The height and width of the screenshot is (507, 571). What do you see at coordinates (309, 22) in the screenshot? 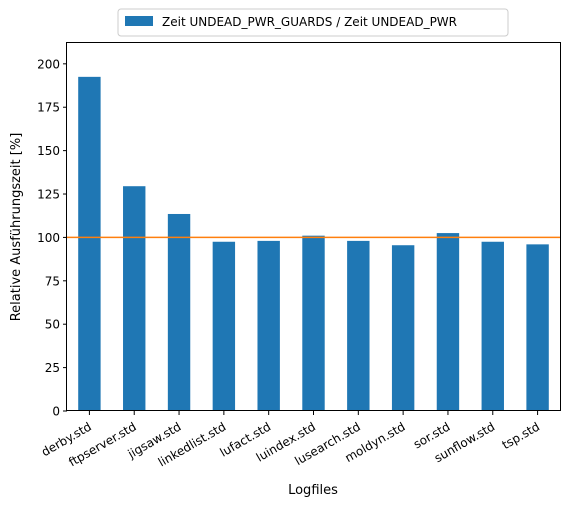
I see `legend-label: Zeit UNDEAD_PWR_GUARDS / Zeit UNDEAD_PWR` at bounding box center [309, 22].